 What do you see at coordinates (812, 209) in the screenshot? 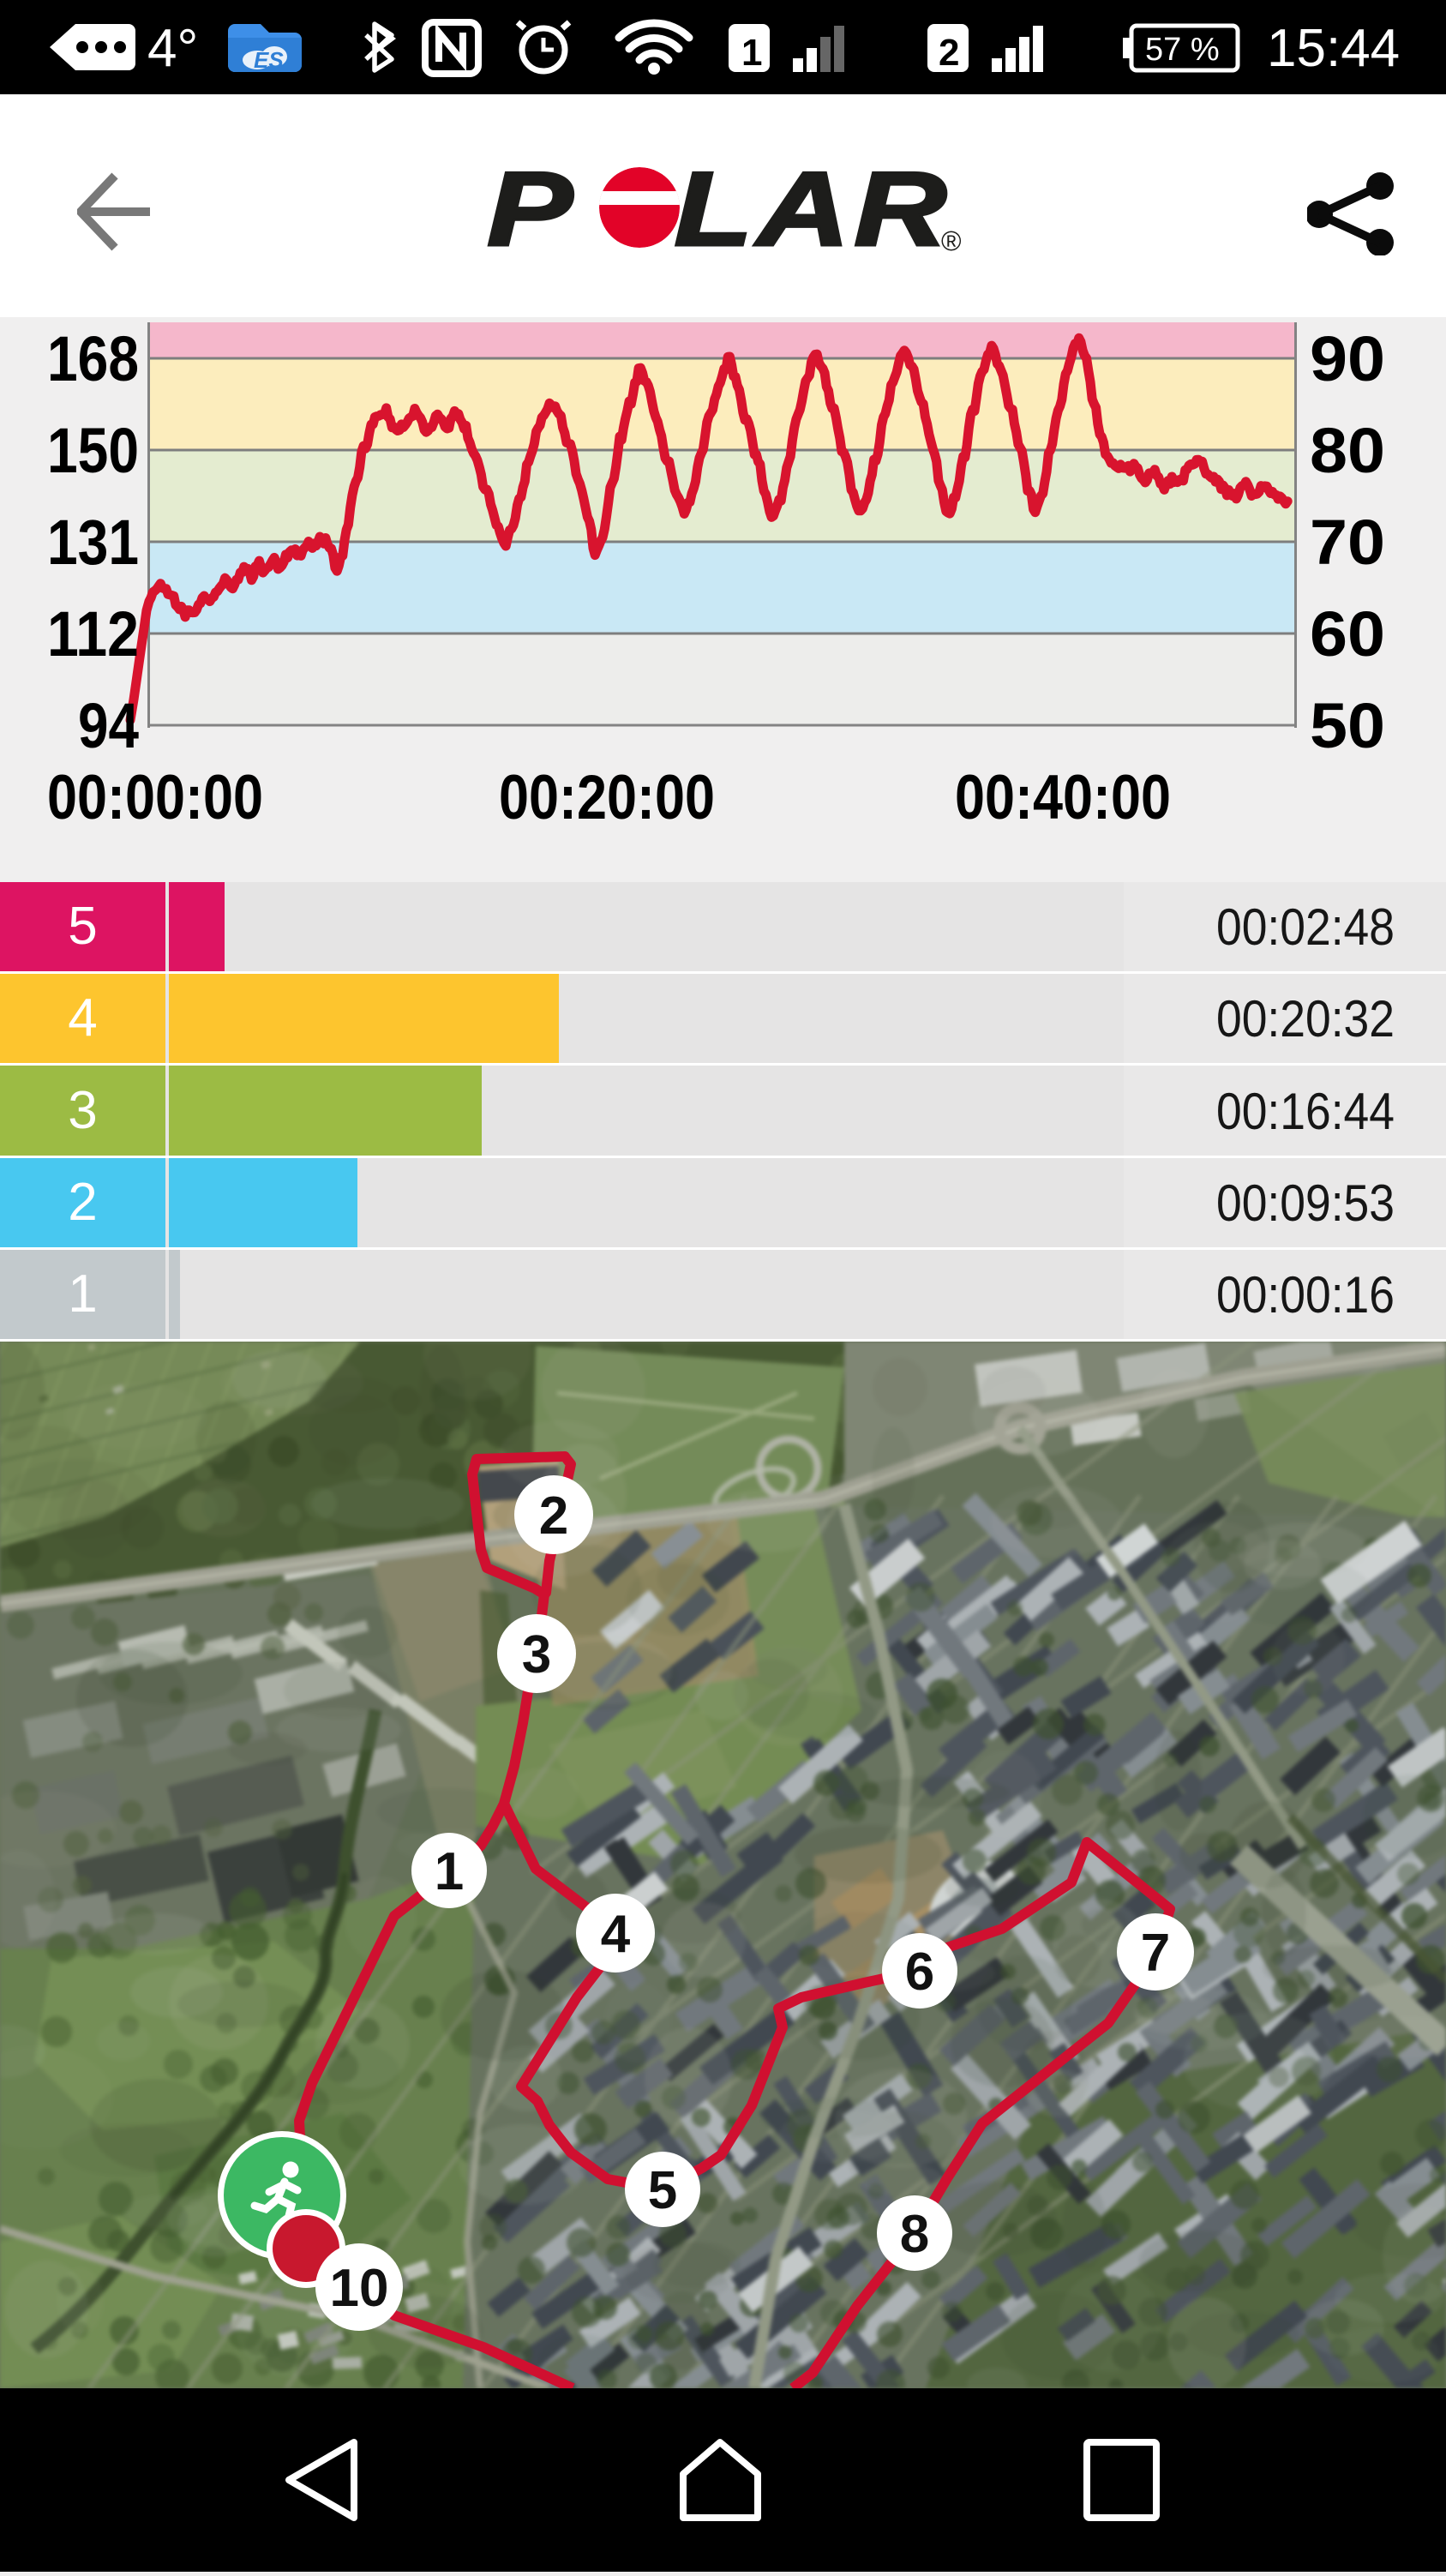
I see `svg-text: LAR` at bounding box center [812, 209].